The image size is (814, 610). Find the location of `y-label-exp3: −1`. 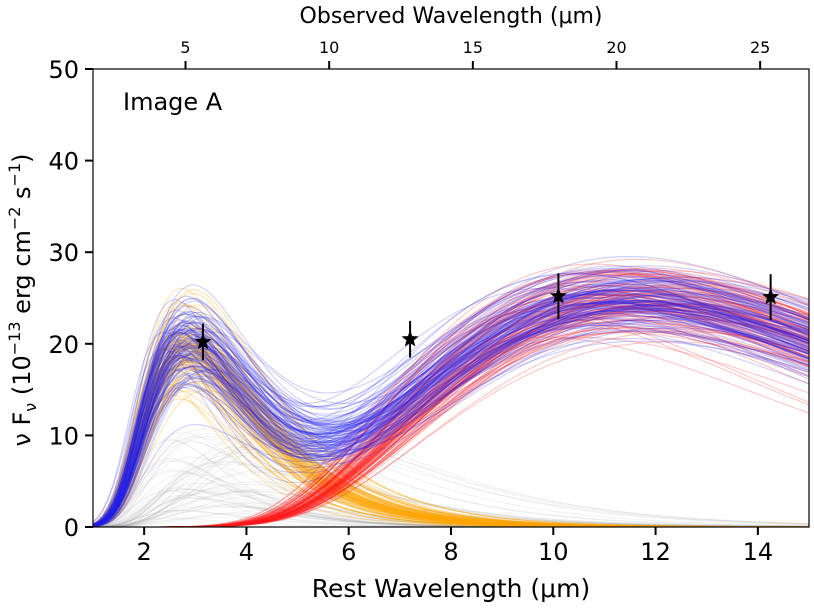

y-label-exp3: −1 is located at coordinates (14, 175).